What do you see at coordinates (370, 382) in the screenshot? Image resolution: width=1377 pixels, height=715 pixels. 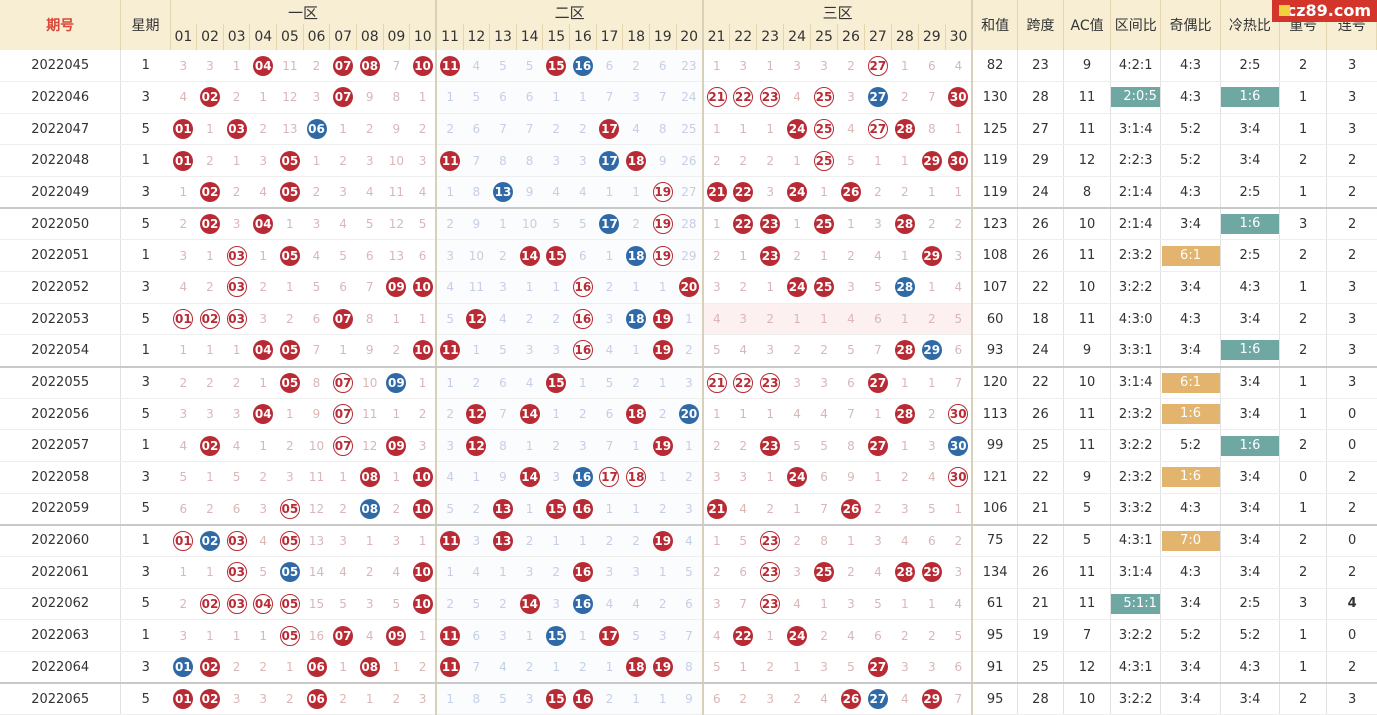 I see `miss-count: 10` at bounding box center [370, 382].